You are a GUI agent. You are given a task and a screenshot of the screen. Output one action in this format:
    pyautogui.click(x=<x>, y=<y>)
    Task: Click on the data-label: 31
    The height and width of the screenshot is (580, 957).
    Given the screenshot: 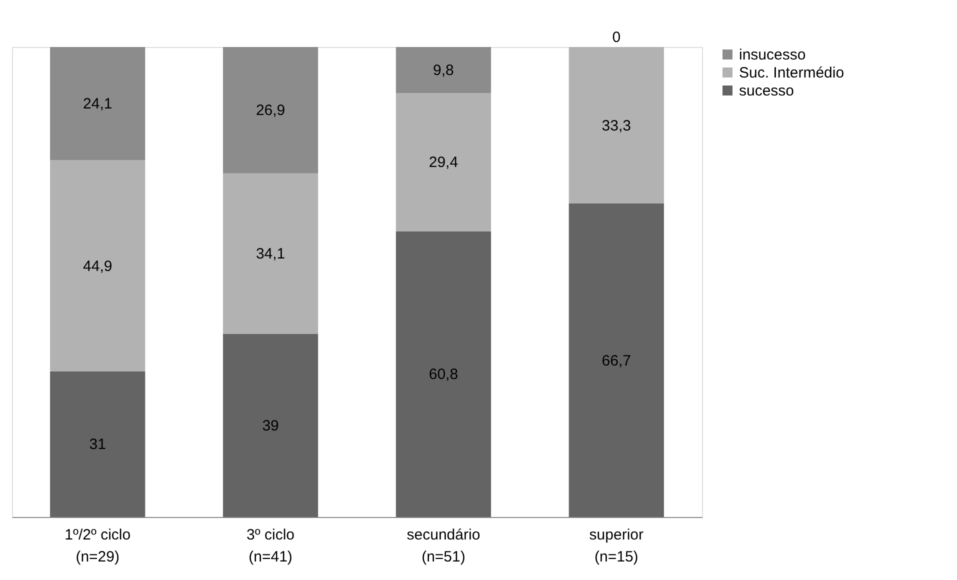 What is the action you would take?
    pyautogui.click(x=97, y=445)
    